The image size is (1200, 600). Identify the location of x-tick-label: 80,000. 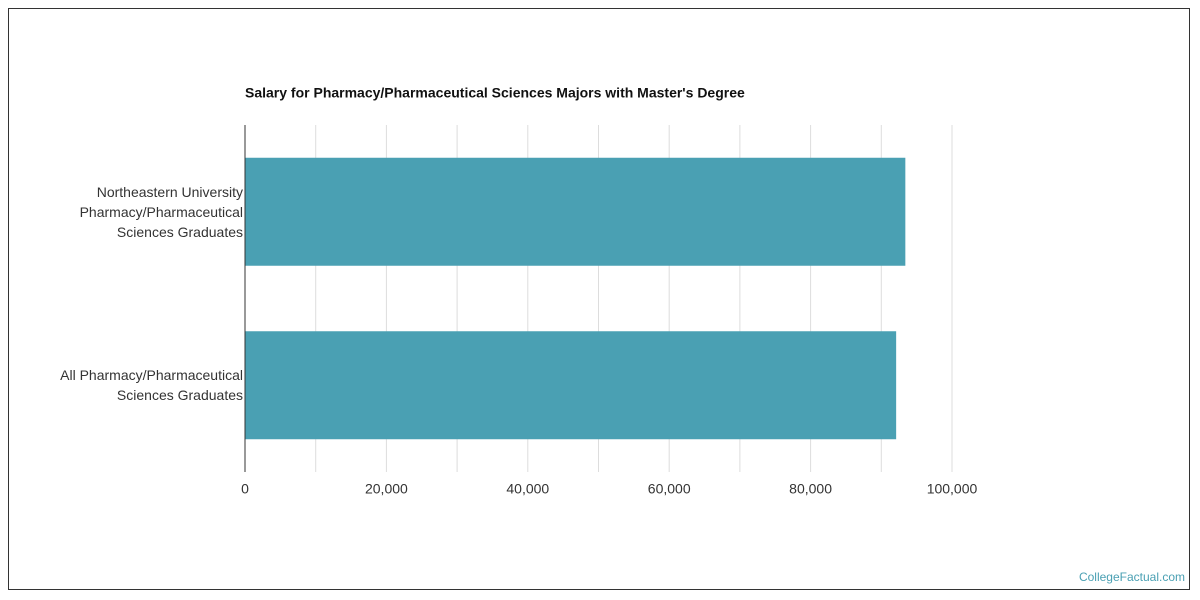
(810, 489).